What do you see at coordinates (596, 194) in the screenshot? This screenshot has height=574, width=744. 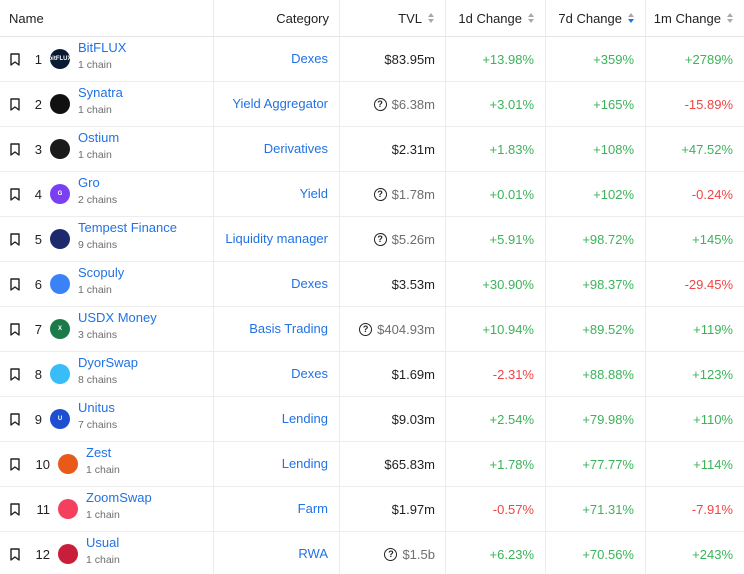 I see `change-7d-cell: +102%` at bounding box center [596, 194].